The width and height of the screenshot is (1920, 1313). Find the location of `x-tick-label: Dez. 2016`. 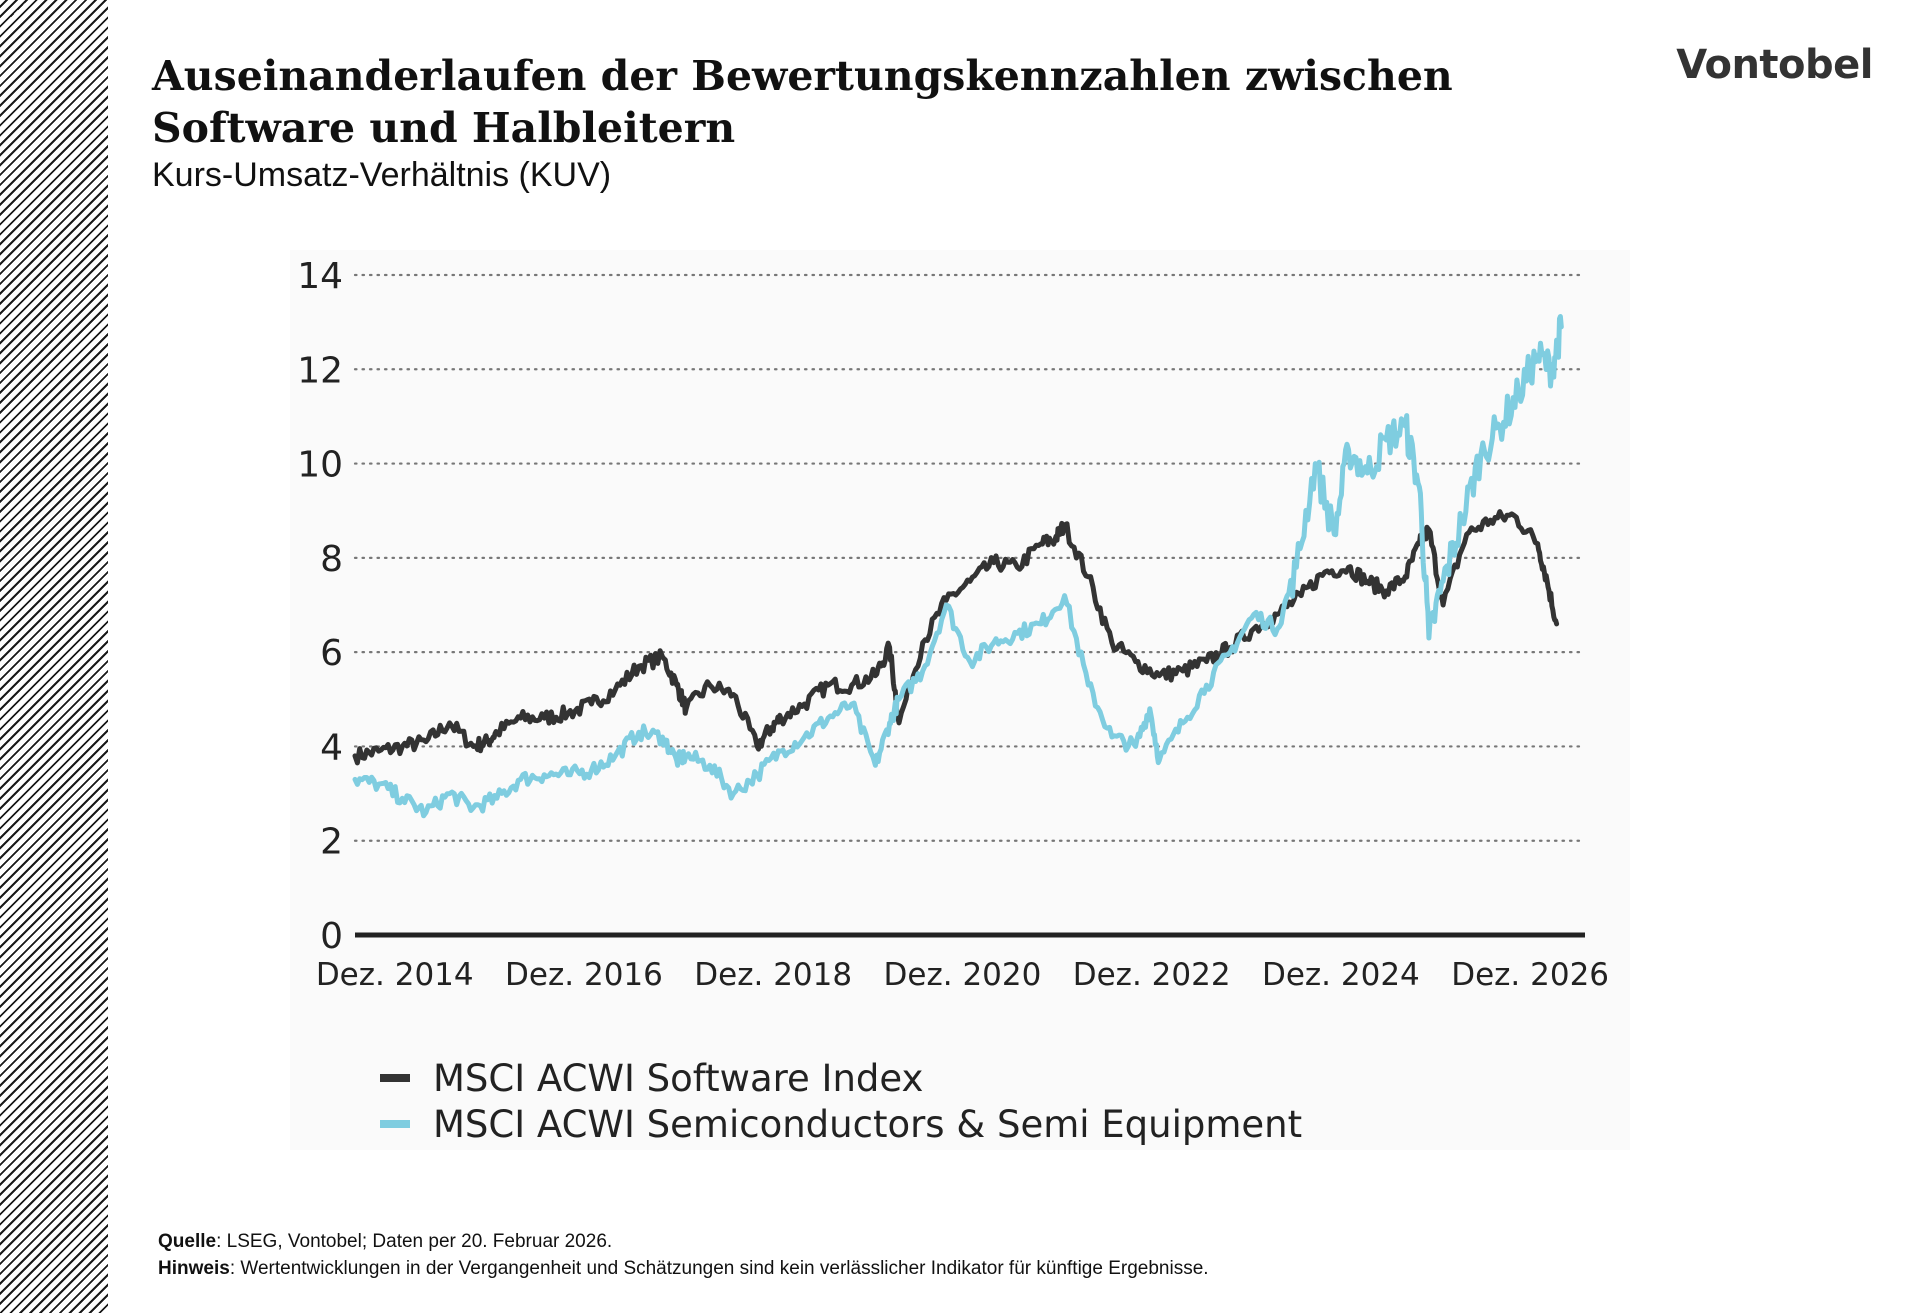

x-tick-label: Dez. 2016 is located at coordinates (584, 975).